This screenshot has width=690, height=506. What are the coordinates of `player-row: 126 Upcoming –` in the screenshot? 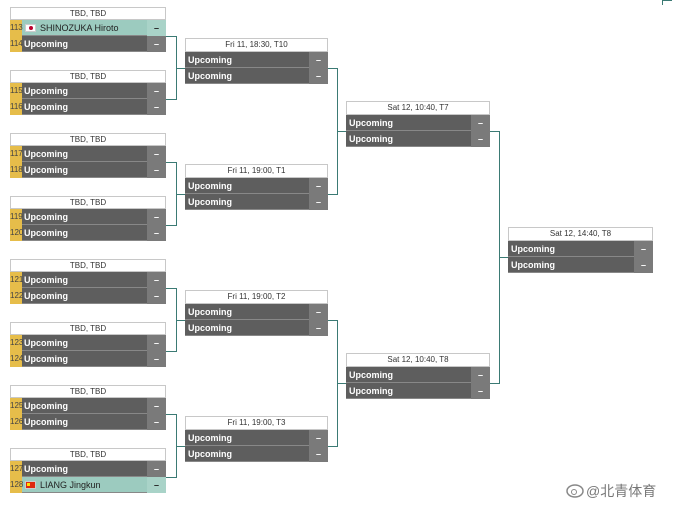 It's located at (88, 422).